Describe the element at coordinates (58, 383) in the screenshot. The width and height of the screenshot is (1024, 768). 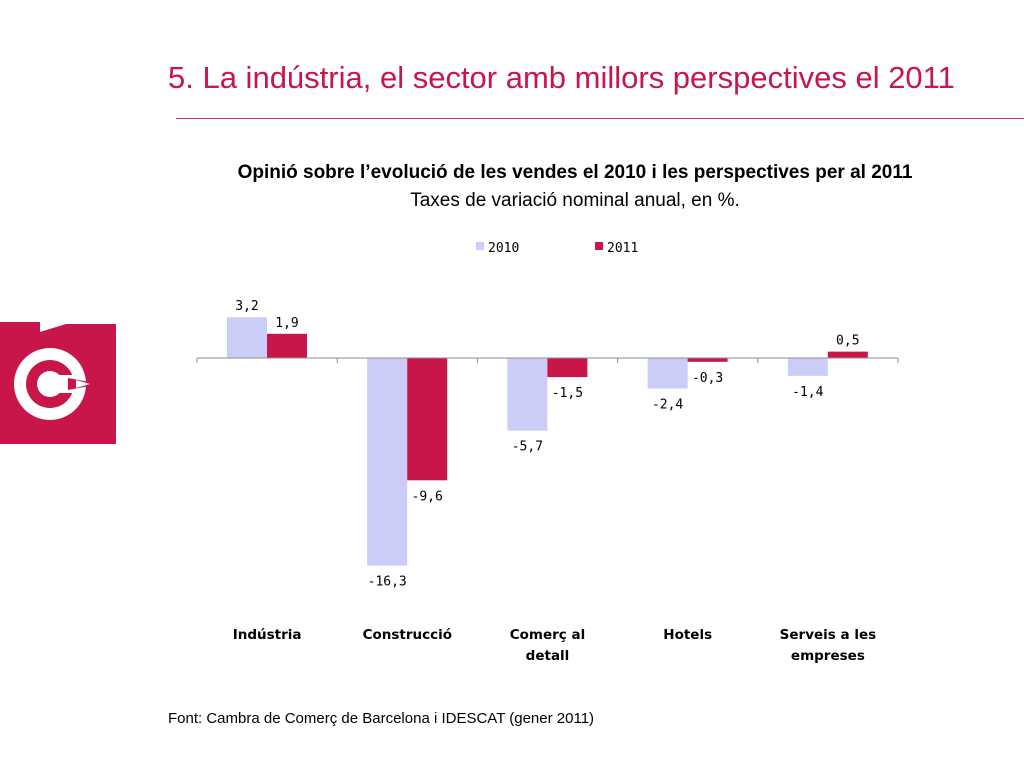
I see `cambra-logo-icon` at that location.